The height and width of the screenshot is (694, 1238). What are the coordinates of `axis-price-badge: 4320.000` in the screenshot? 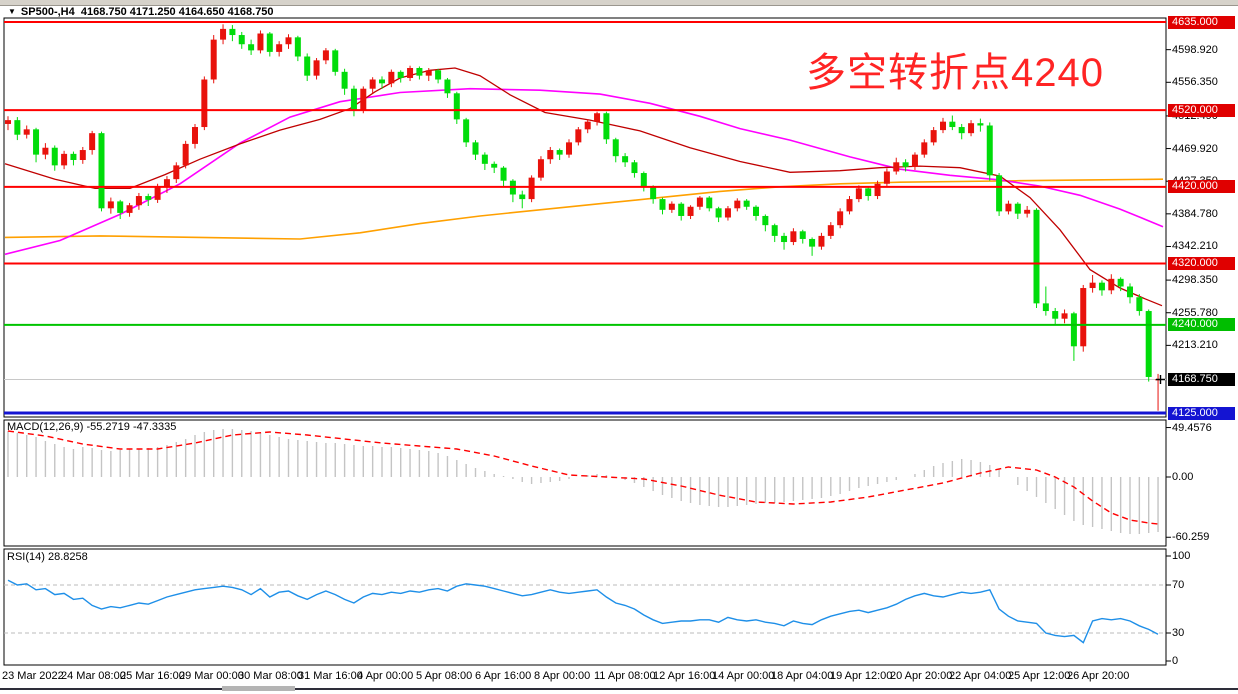 It's located at (1201, 263).